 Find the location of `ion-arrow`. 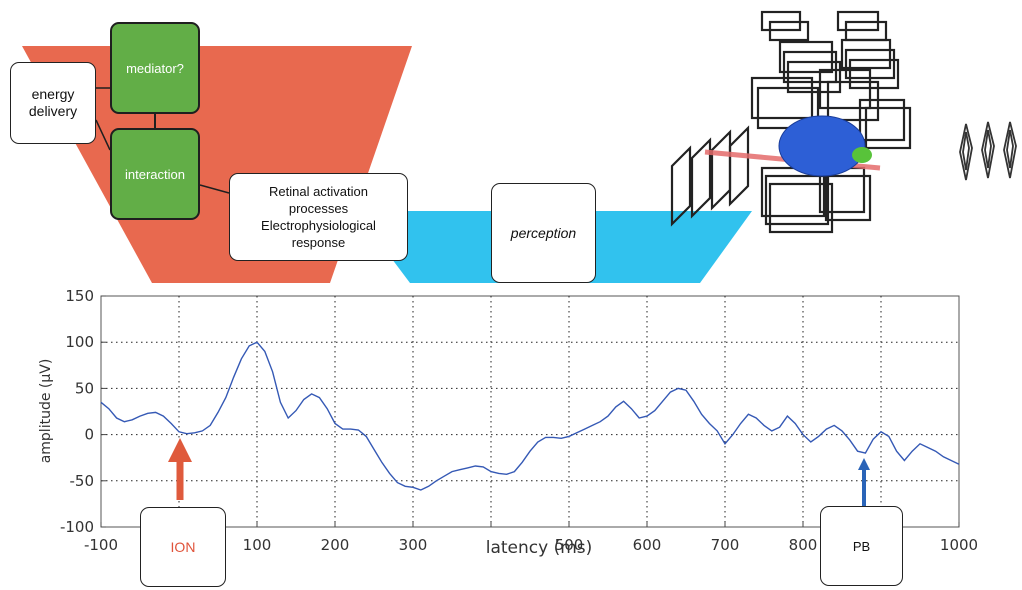

ion-arrow is located at coordinates (180, 469).